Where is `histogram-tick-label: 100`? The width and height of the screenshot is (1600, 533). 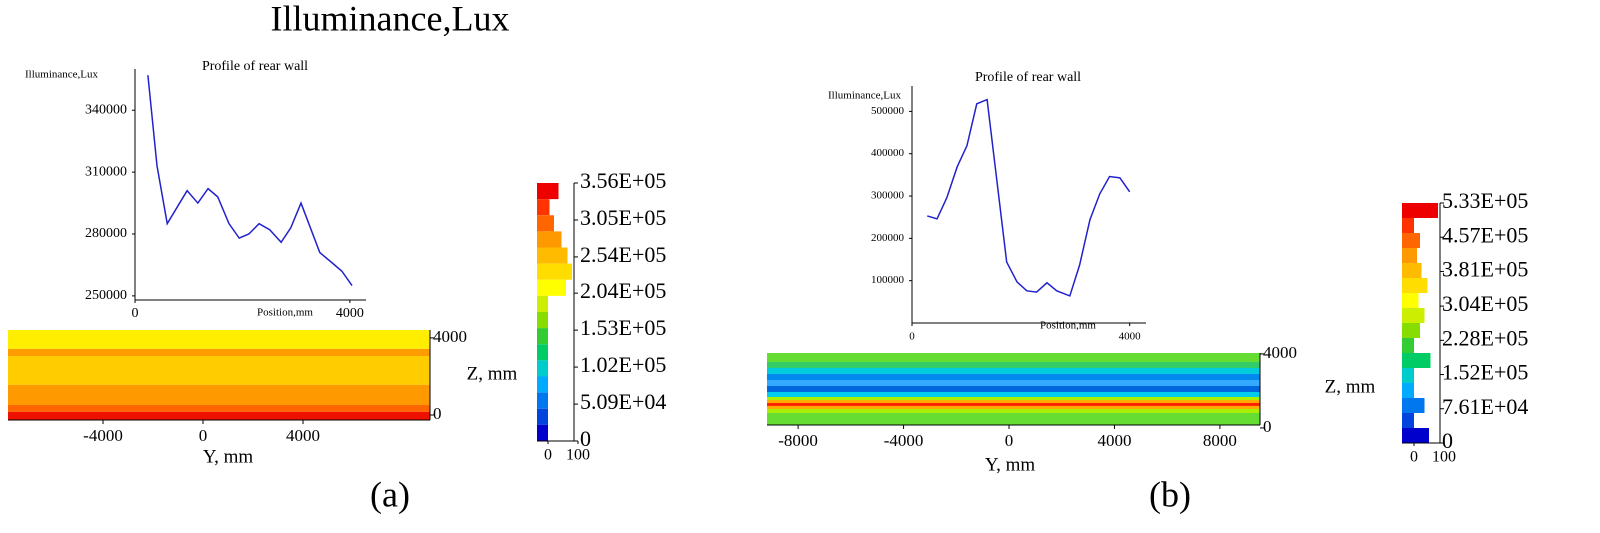 histogram-tick-label: 100 is located at coordinates (1444, 457).